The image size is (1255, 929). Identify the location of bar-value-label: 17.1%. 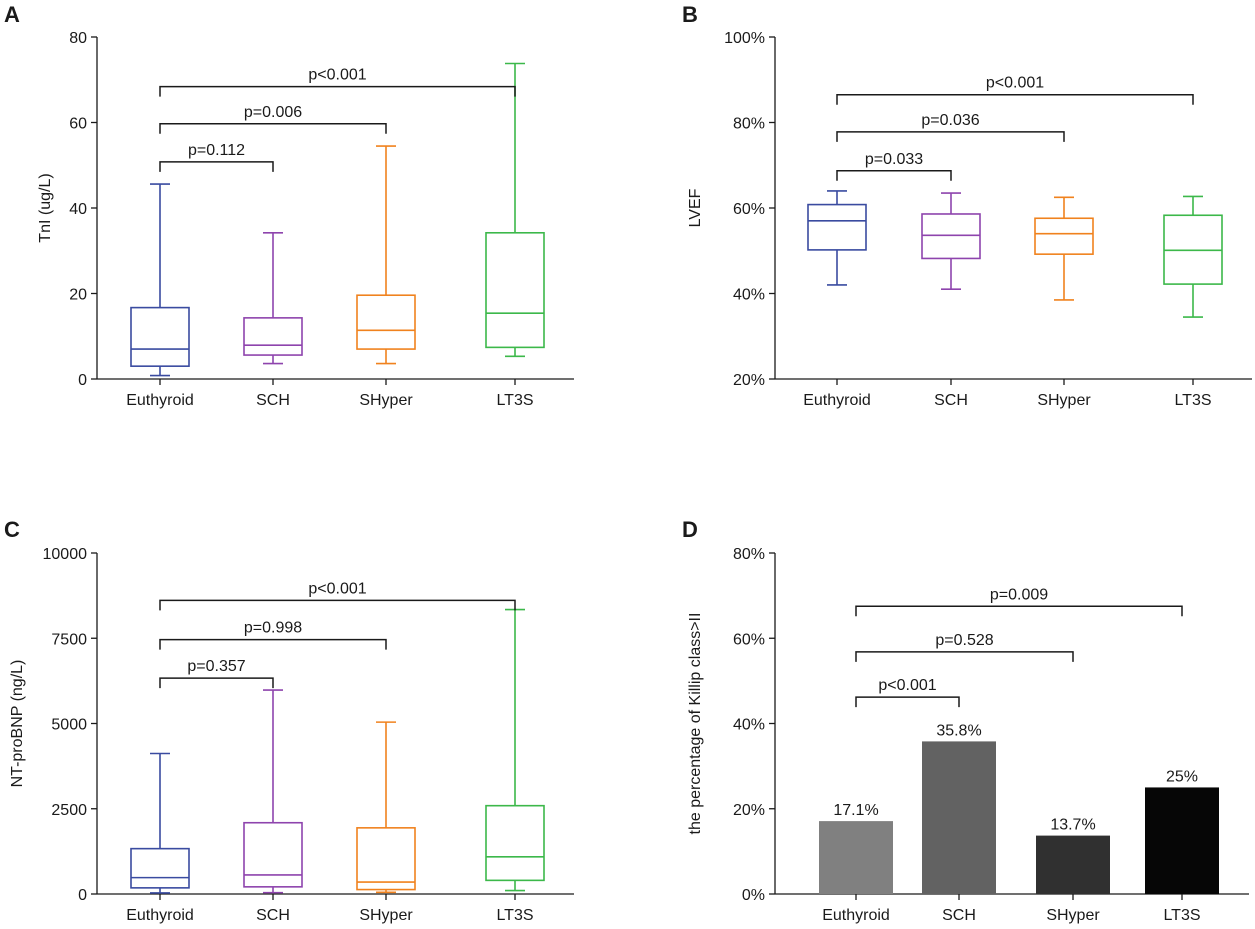
(855, 810).